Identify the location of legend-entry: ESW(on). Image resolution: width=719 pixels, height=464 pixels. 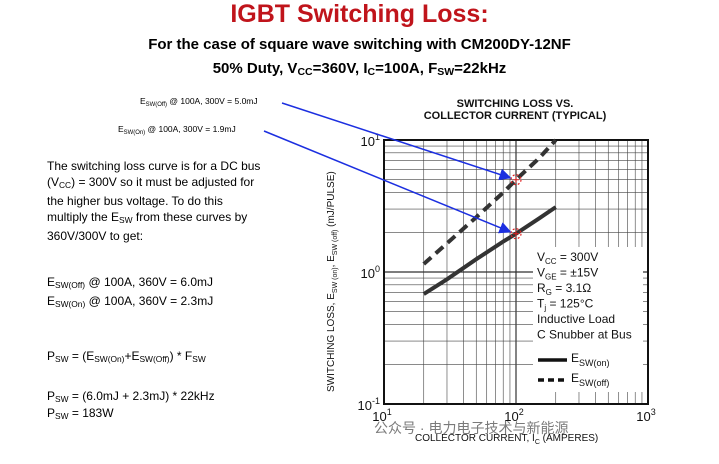
(590, 359).